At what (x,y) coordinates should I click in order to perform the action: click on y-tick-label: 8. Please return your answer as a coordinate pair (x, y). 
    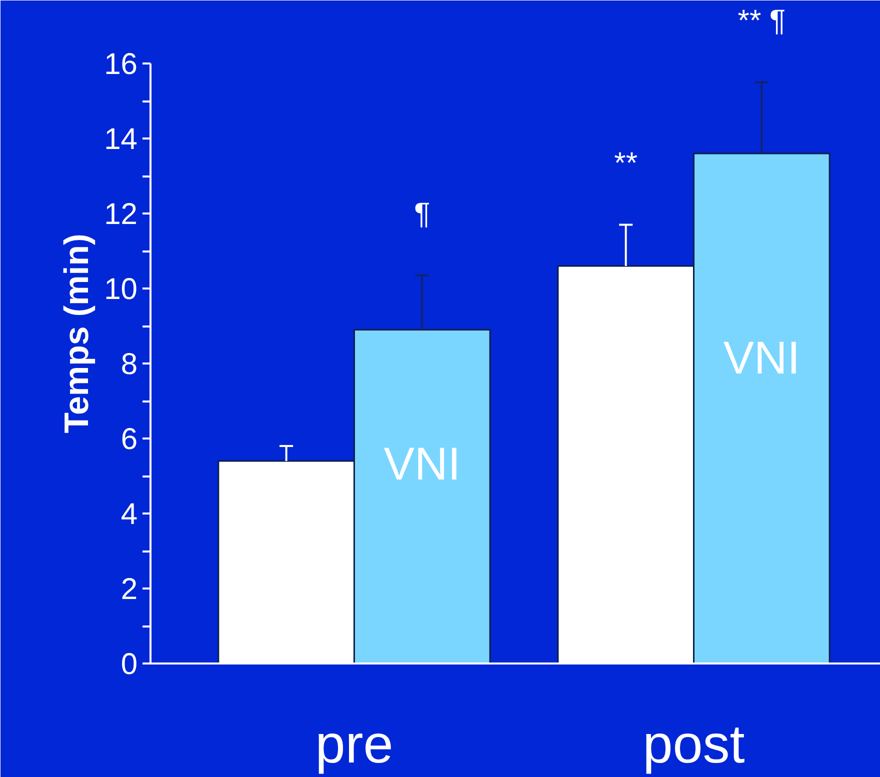
    Looking at the image, I should click on (129, 364).